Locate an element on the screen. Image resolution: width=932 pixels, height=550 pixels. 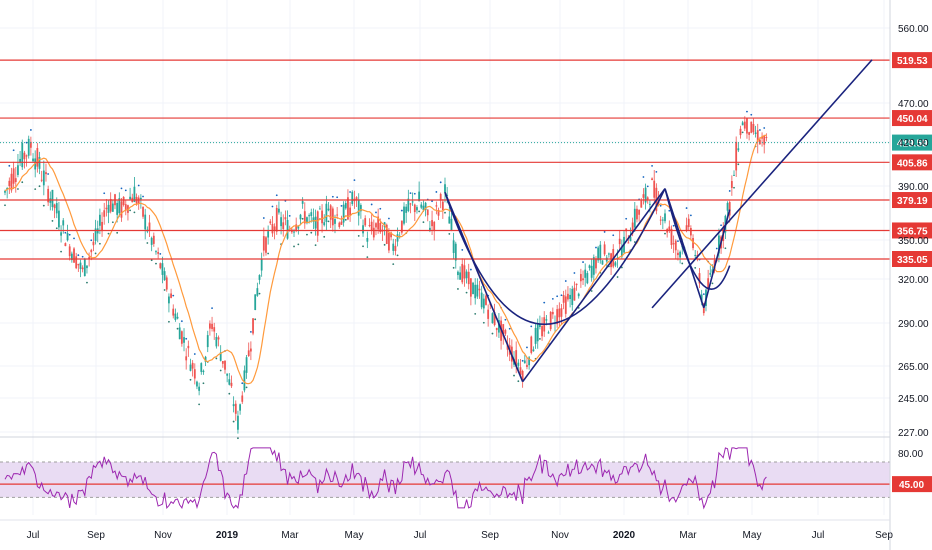
level-line: 519.53 is located at coordinates (466, 60).